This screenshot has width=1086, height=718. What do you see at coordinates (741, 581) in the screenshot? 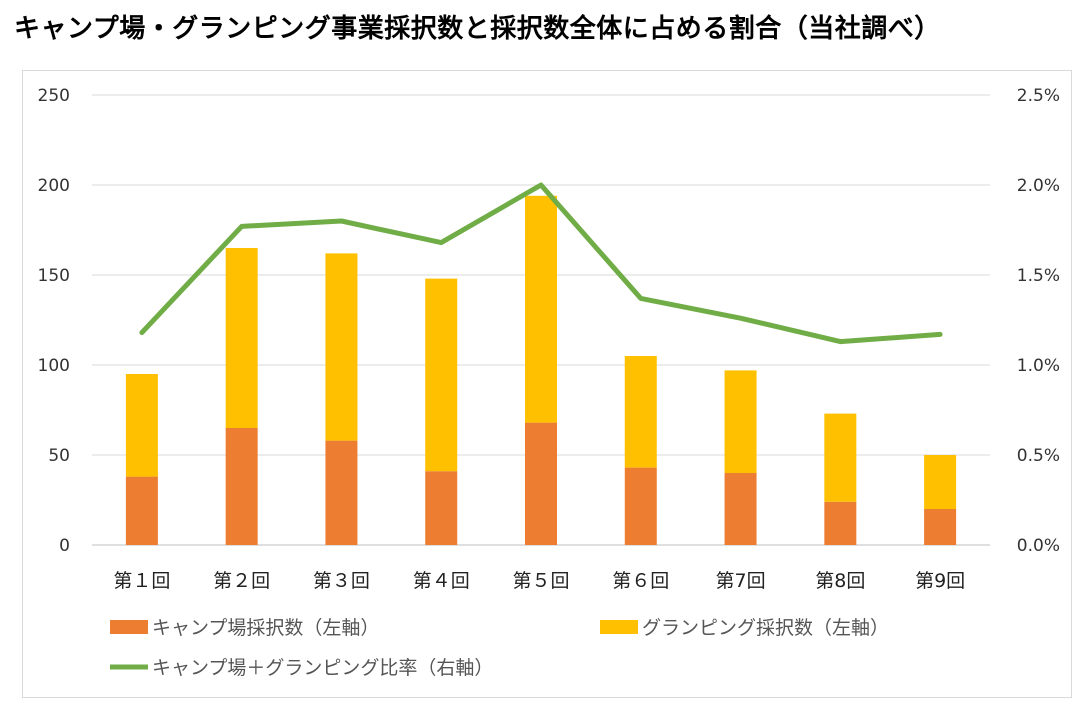
I see `x-category-label: 第7回` at bounding box center [741, 581].